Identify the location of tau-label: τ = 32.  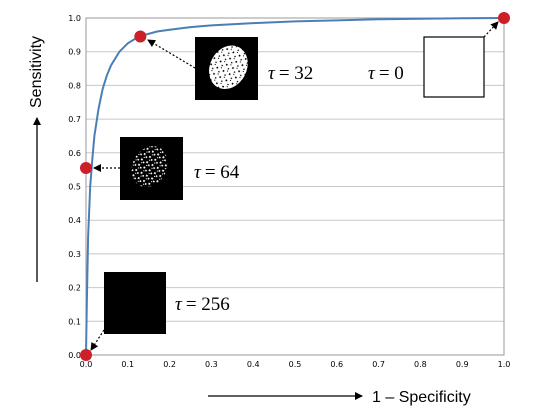
(290, 73).